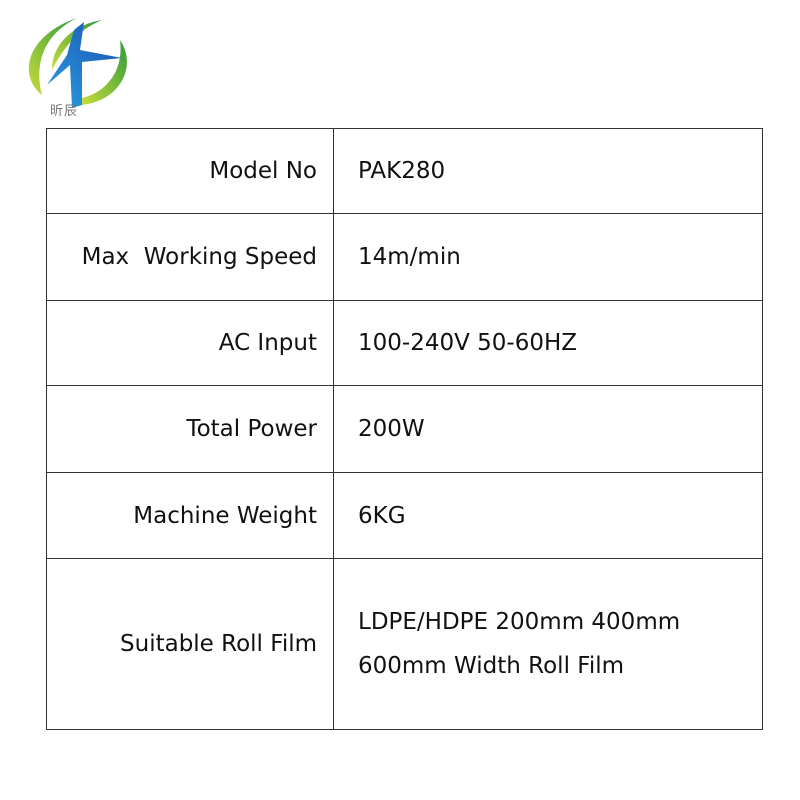  Describe the element at coordinates (548, 171) in the screenshot. I see `spec-value: PAK280` at that location.